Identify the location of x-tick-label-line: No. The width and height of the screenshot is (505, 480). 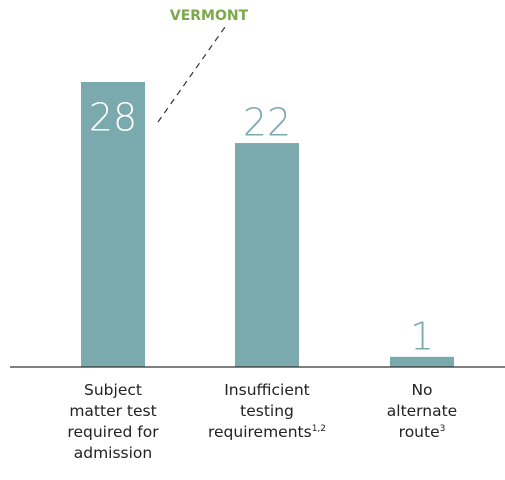
(422, 390).